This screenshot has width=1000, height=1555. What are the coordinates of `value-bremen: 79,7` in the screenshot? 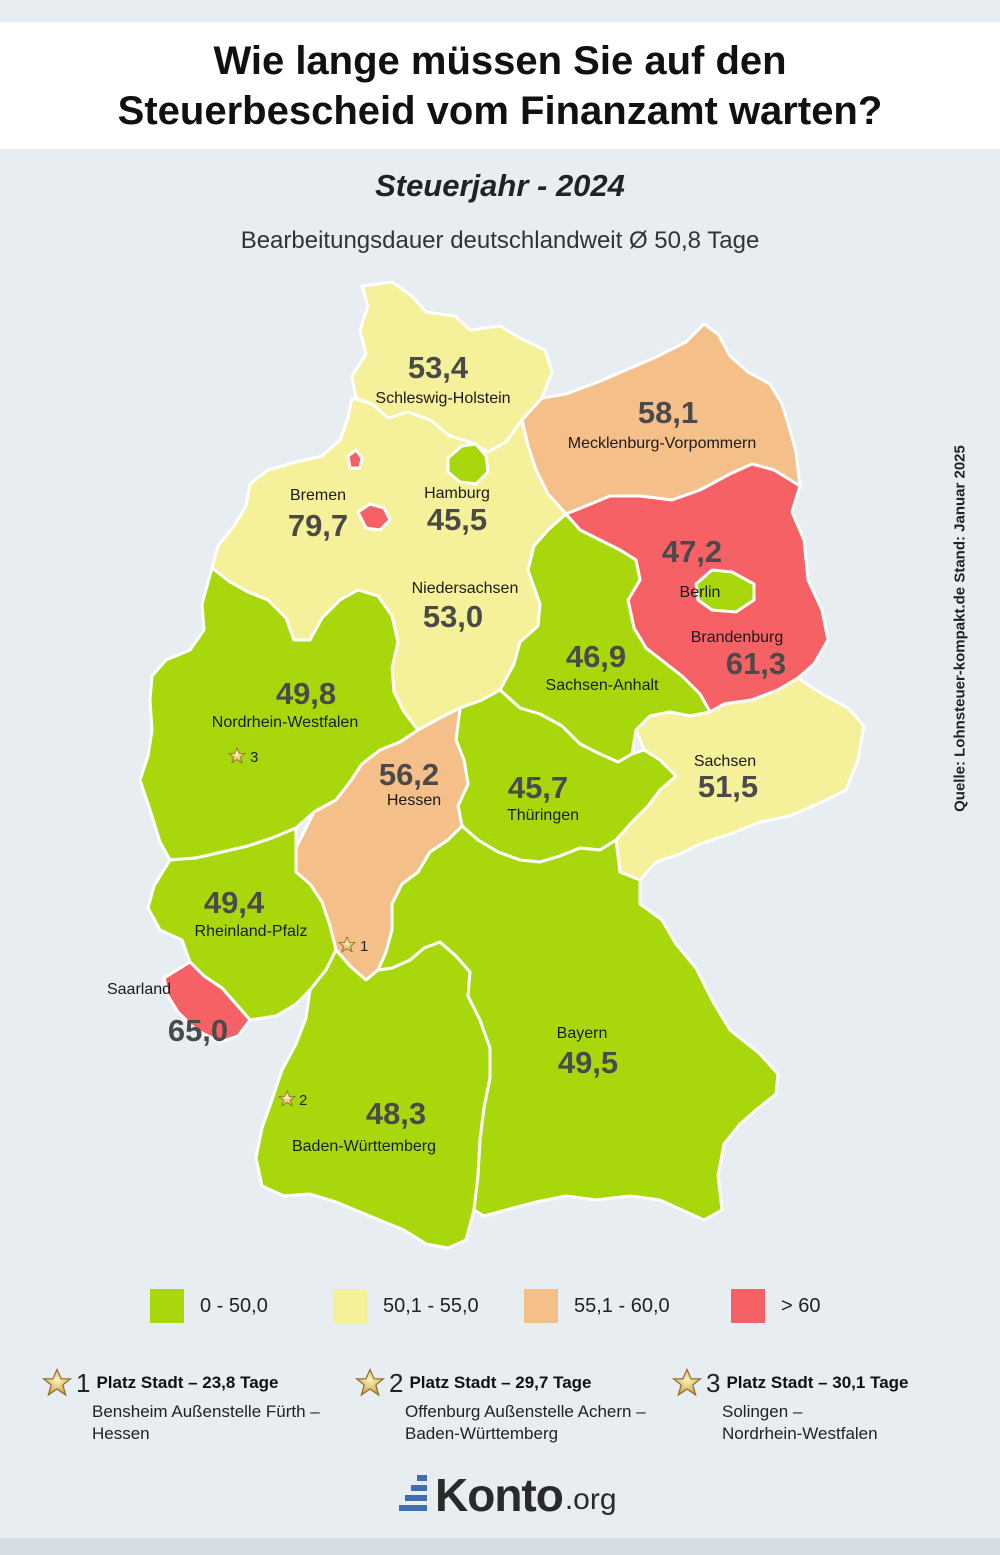 It's located at (318, 525).